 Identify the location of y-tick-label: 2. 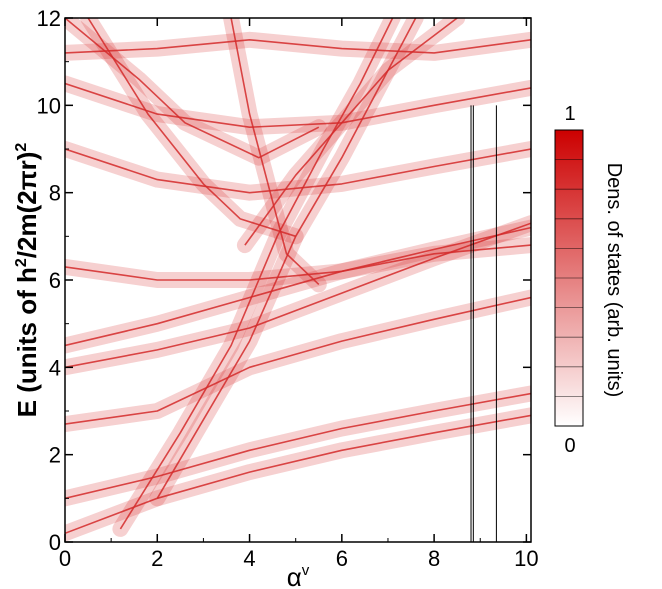
(55, 455).